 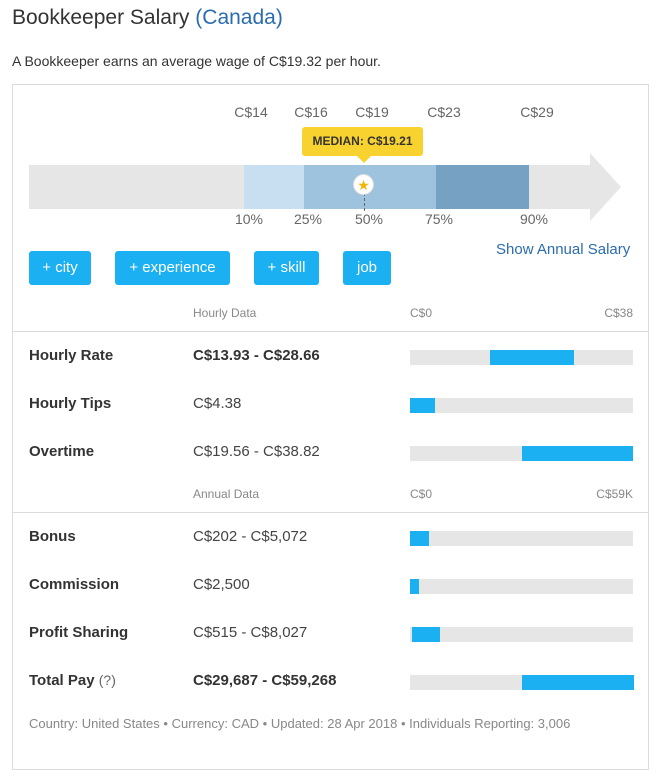 I want to click on commission-label: Commission, so click(x=74, y=584).